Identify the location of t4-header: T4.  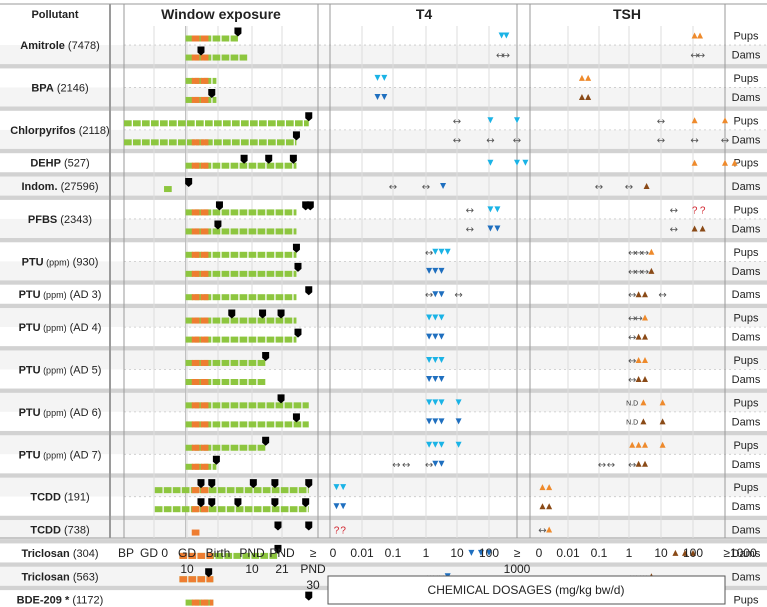
(424, 14).